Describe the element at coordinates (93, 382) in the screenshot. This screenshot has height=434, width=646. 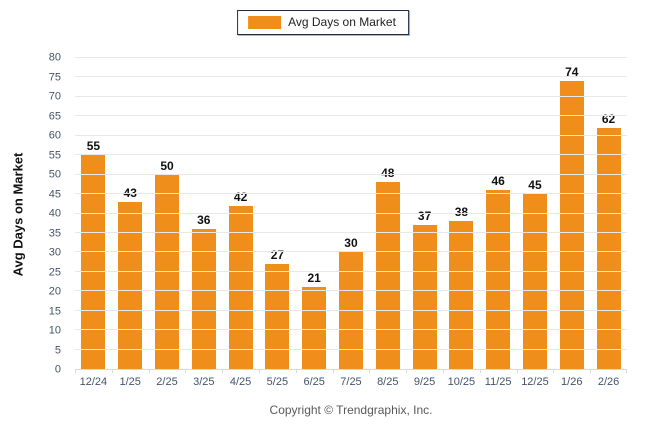
I see `x-tick-label: 12/24` at that location.